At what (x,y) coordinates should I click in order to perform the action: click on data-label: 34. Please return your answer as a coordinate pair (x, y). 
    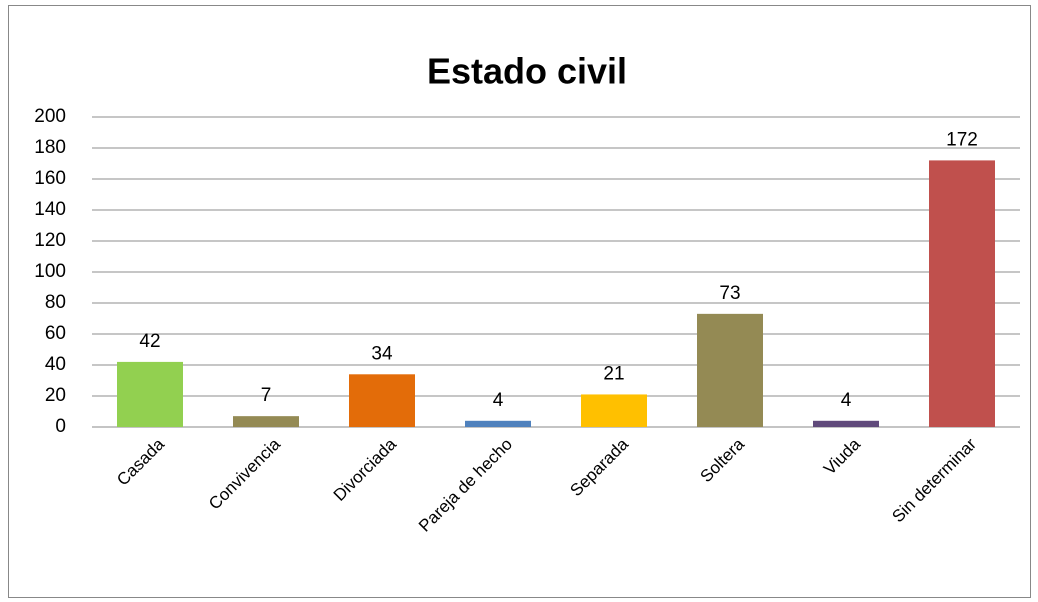
    Looking at the image, I should click on (382, 353).